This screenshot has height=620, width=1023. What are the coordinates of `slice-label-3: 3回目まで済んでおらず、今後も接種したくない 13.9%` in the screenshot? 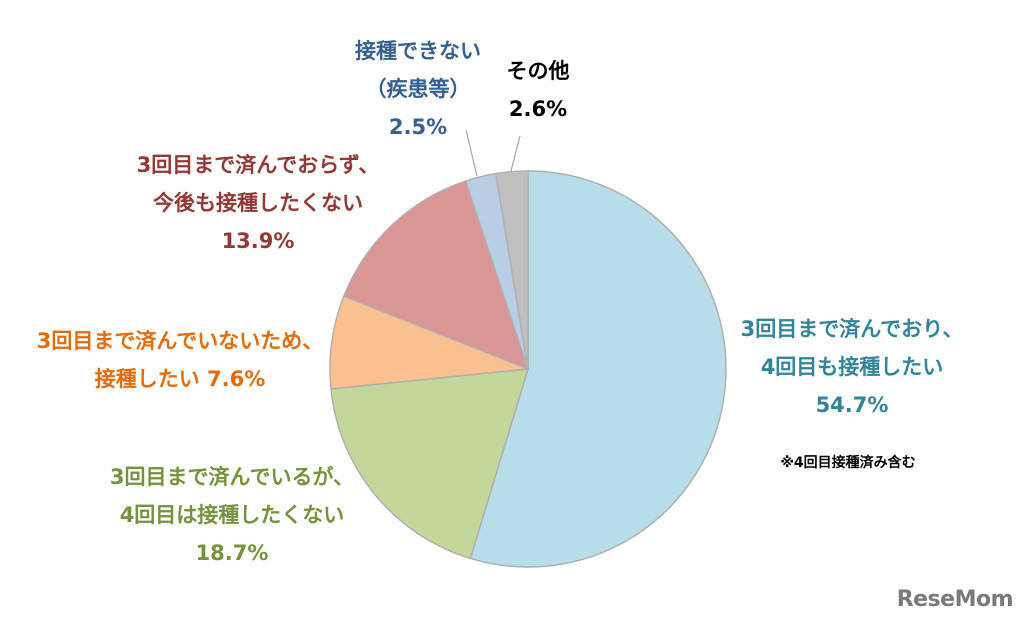 It's located at (258, 203).